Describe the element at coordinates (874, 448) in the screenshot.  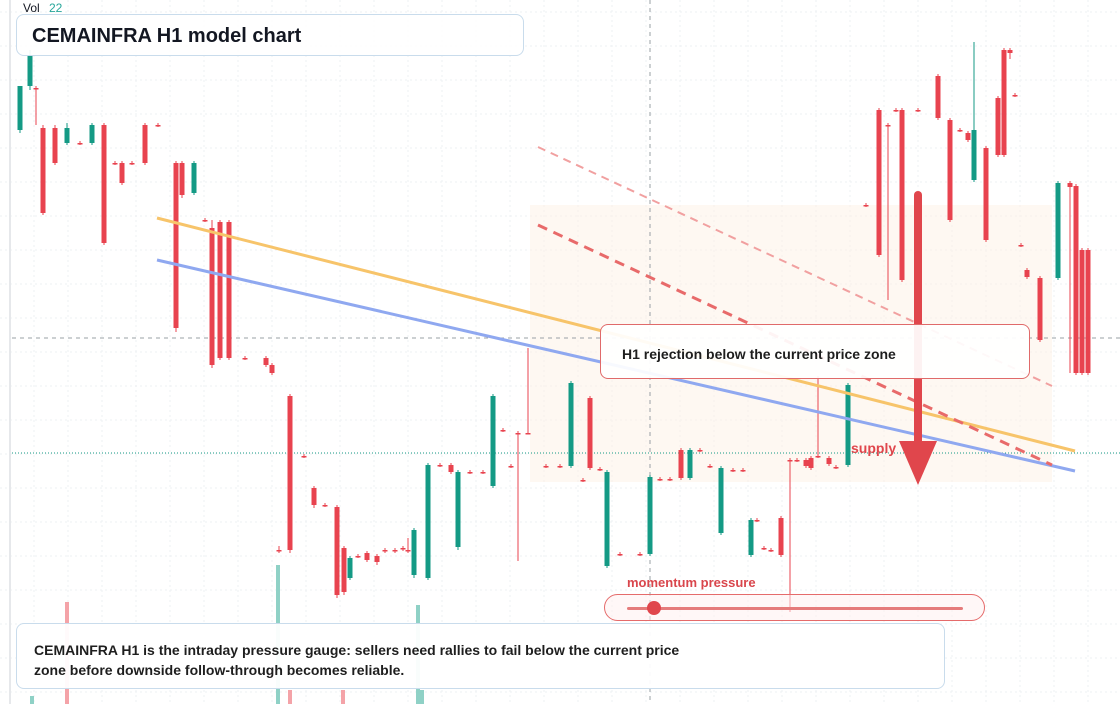
I see `supply-label: supply` at that location.